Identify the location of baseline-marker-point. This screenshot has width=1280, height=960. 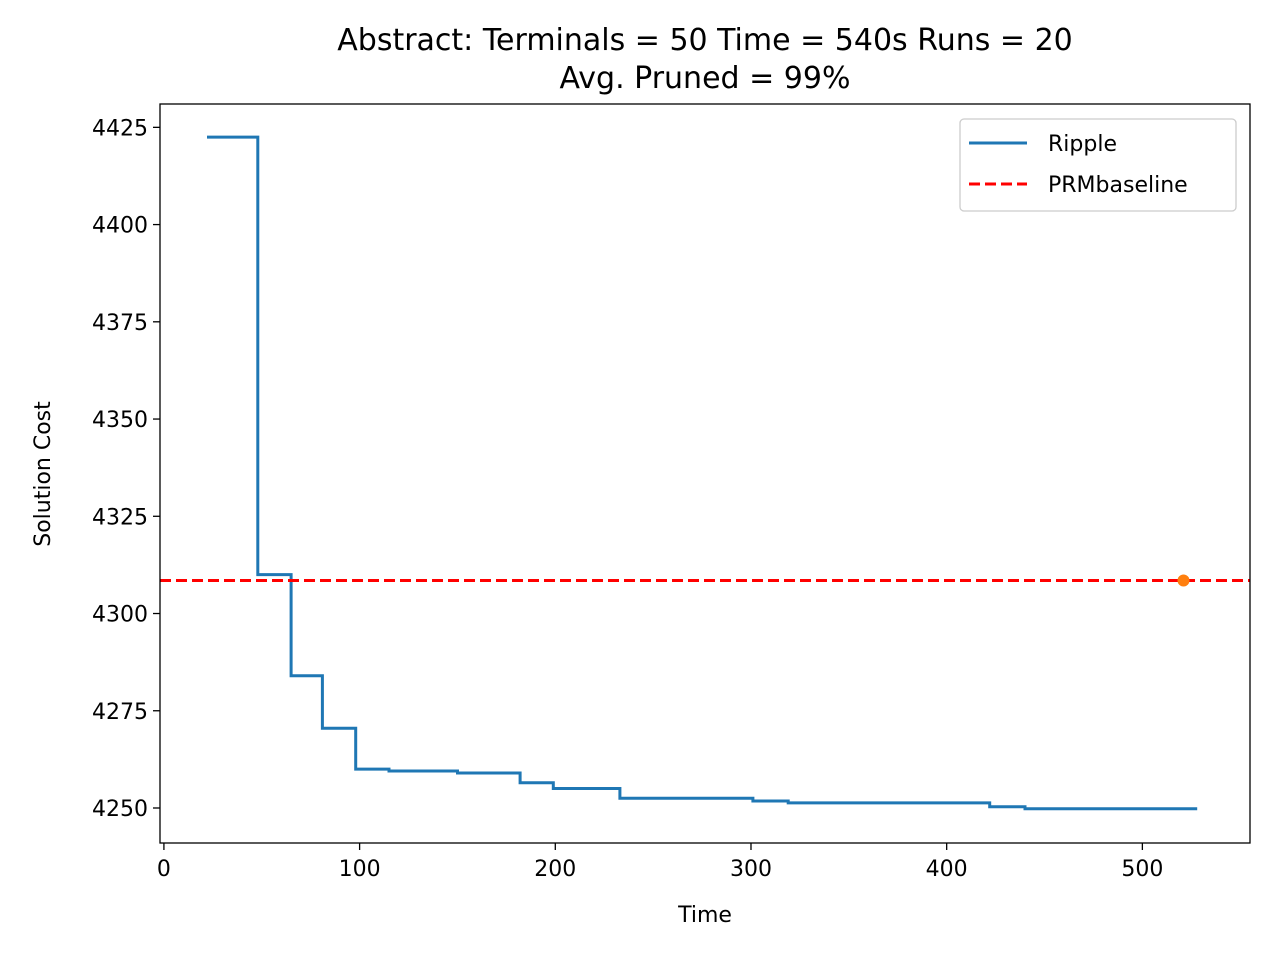
(1183, 580).